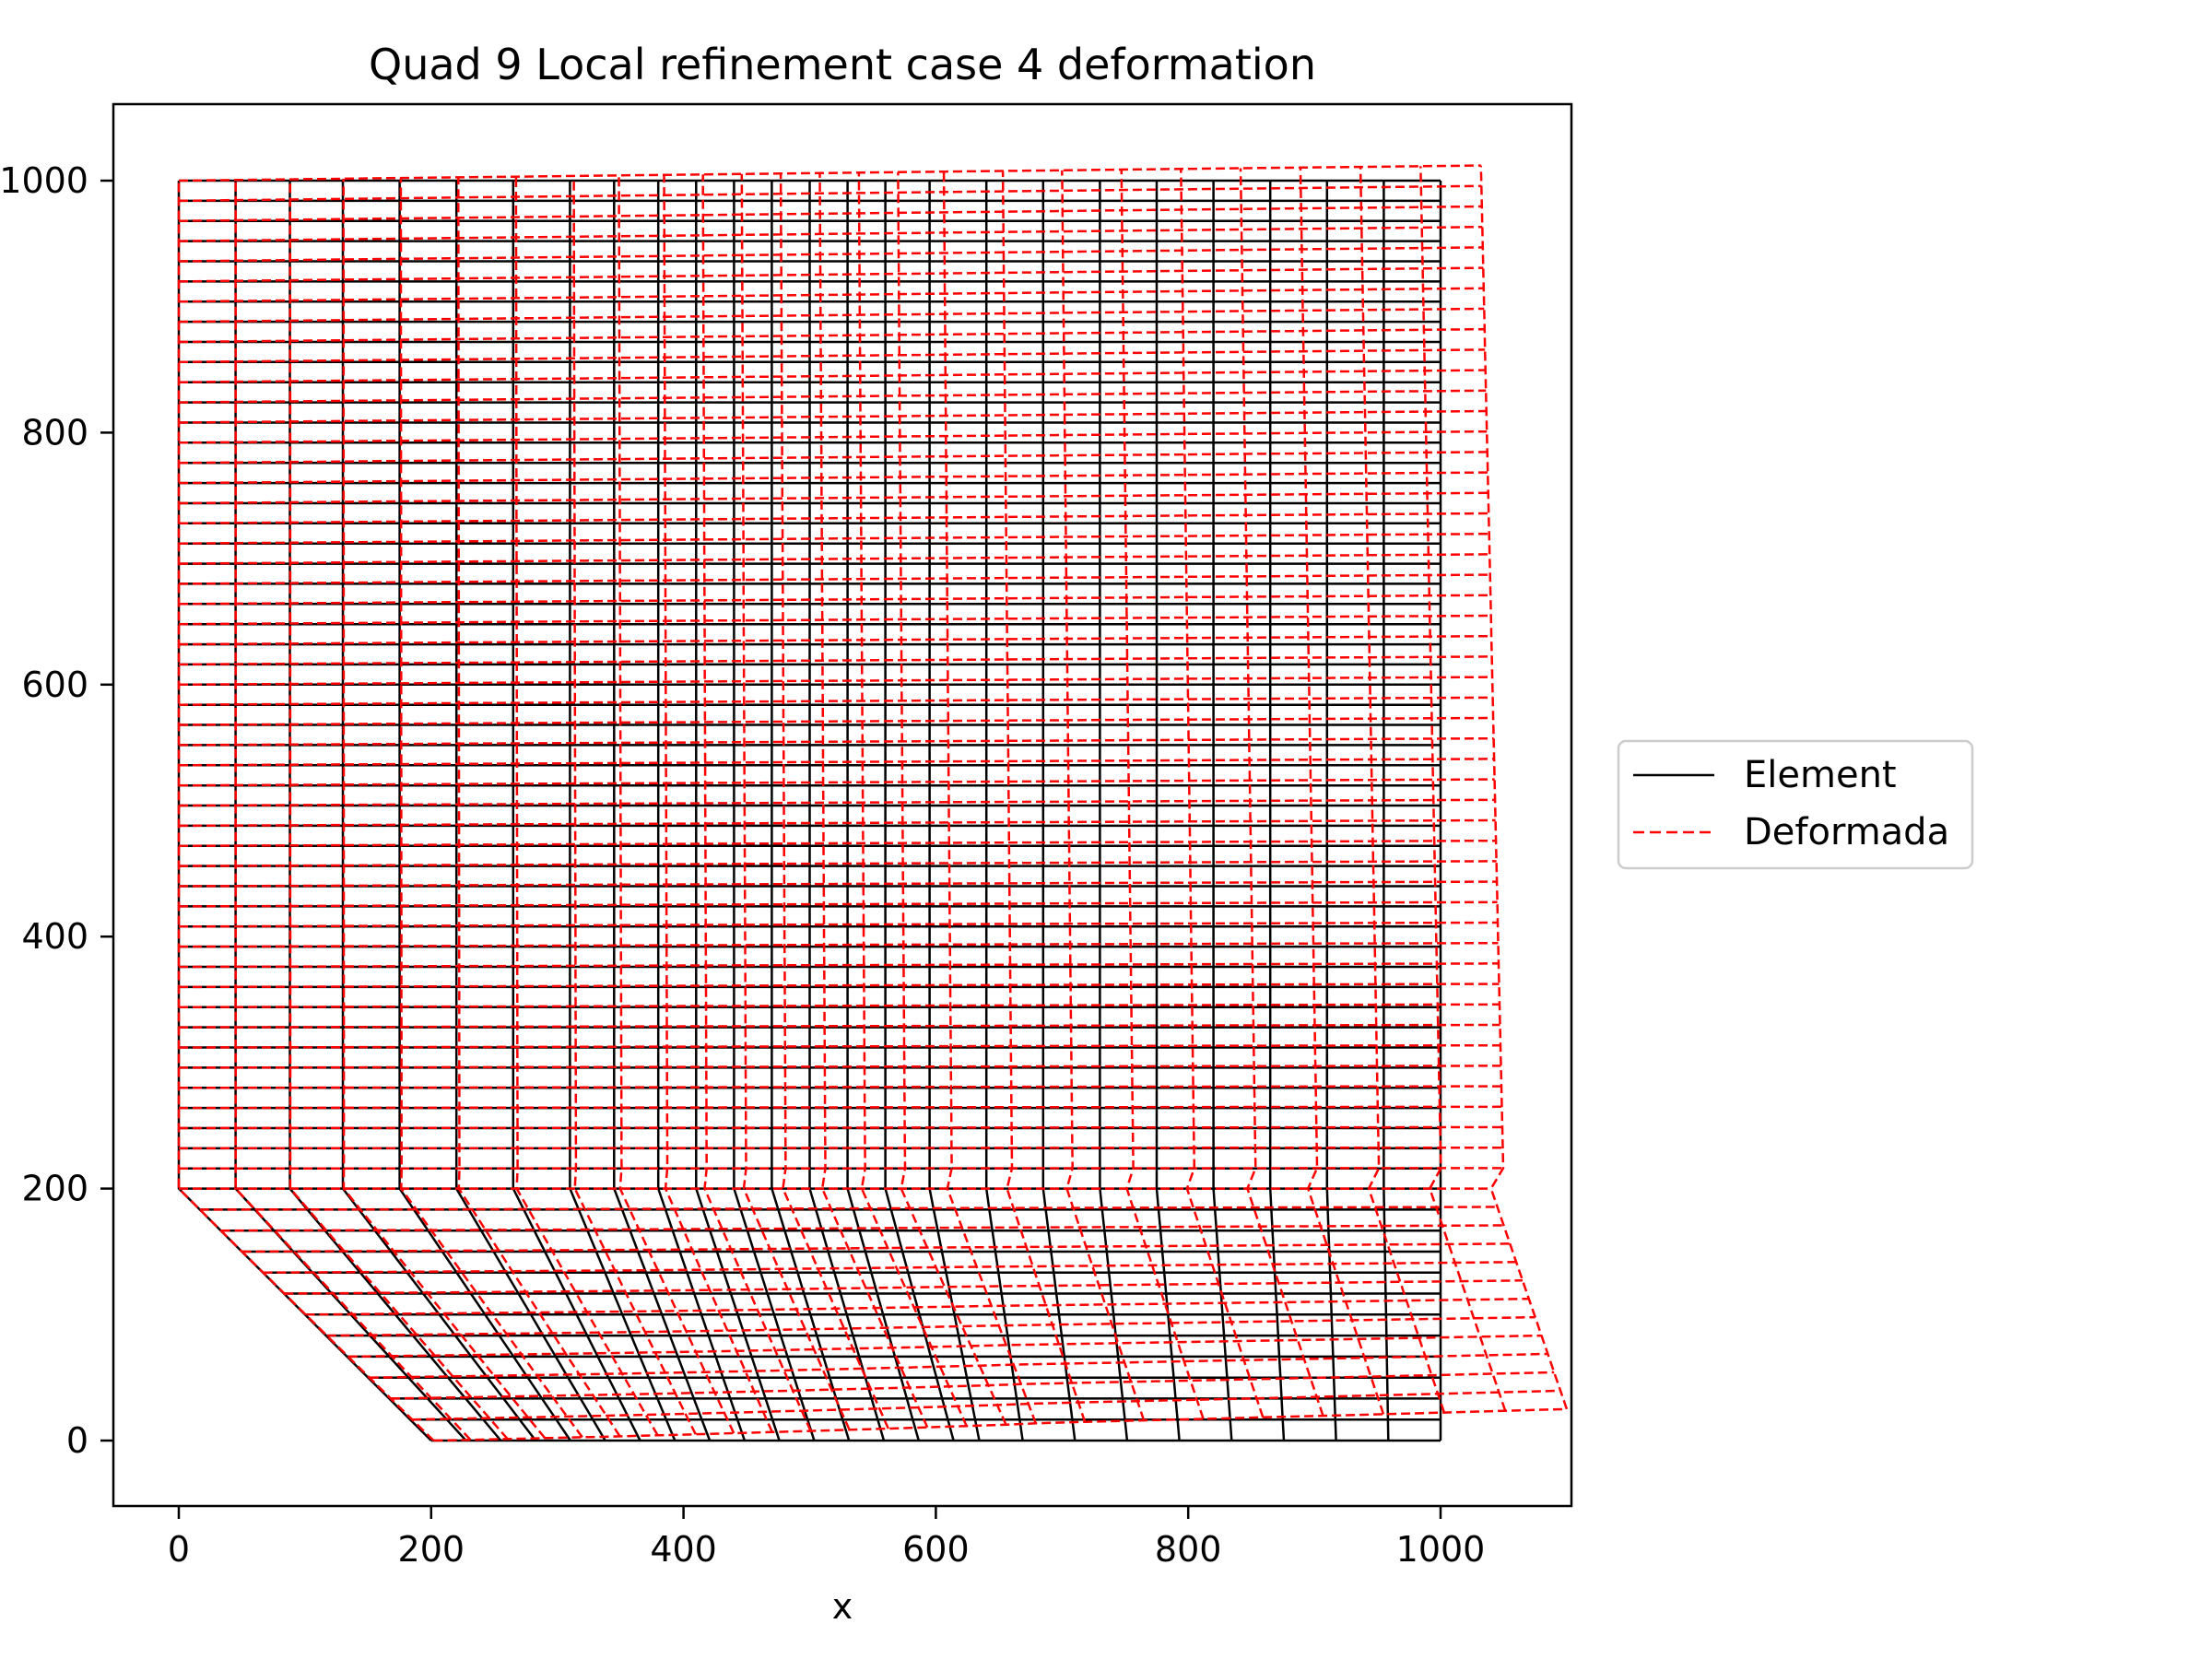 This screenshot has height=1659, width=2212. What do you see at coordinates (179, 1549) in the screenshot?
I see `x-tick-label: 0` at bounding box center [179, 1549].